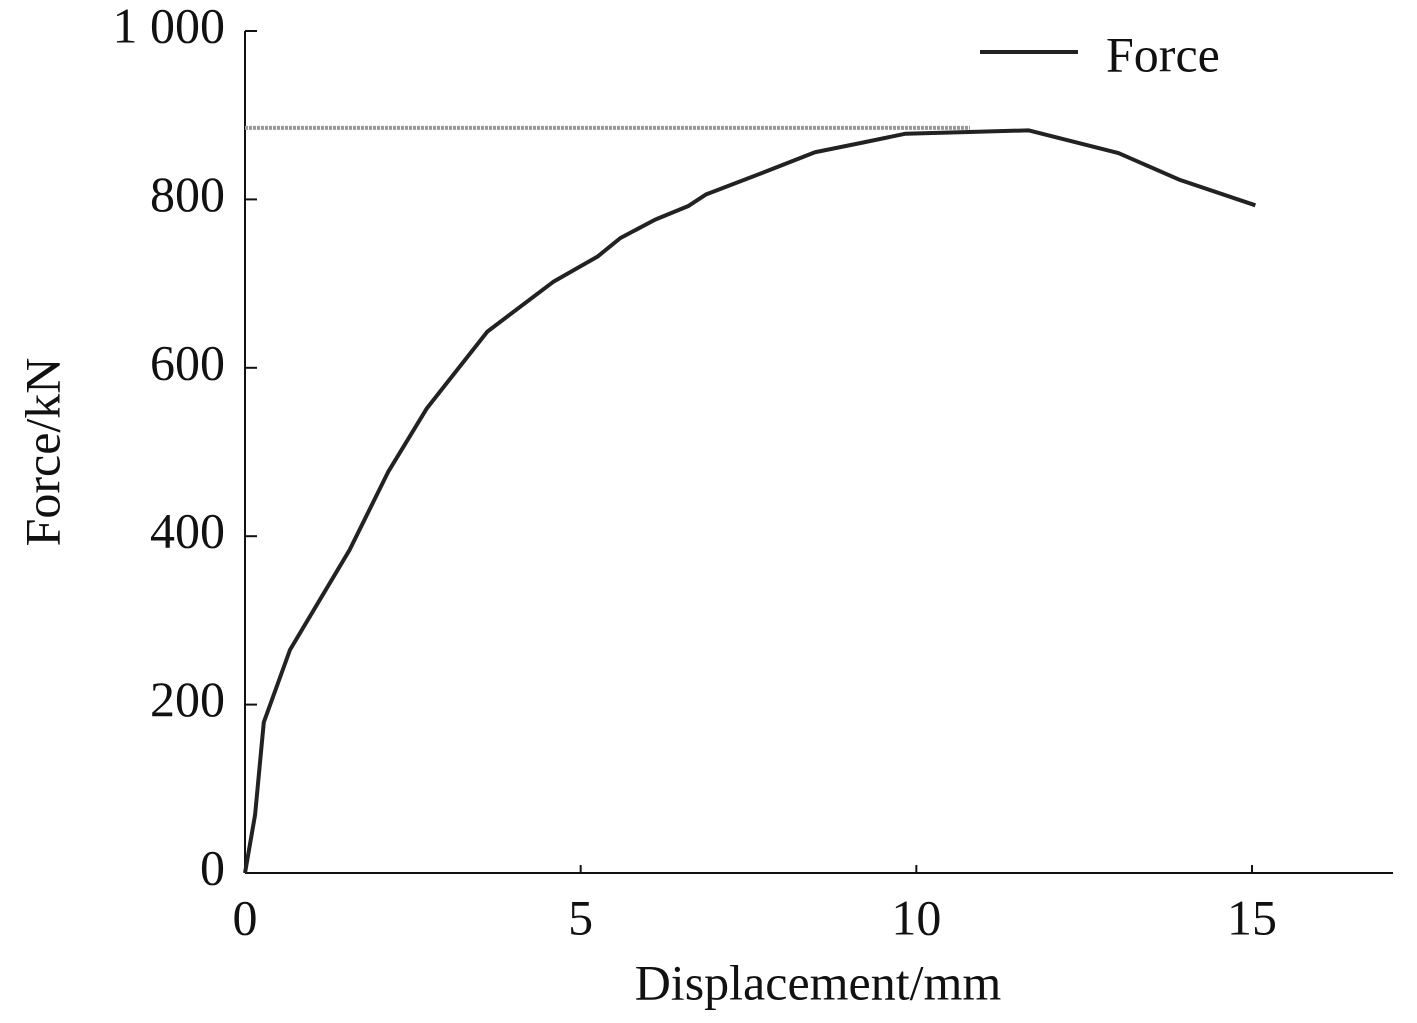 Image resolution: width=1417 pixels, height=1023 pixels. What do you see at coordinates (187, 194) in the screenshot?
I see `y-tick-label: 800` at bounding box center [187, 194].